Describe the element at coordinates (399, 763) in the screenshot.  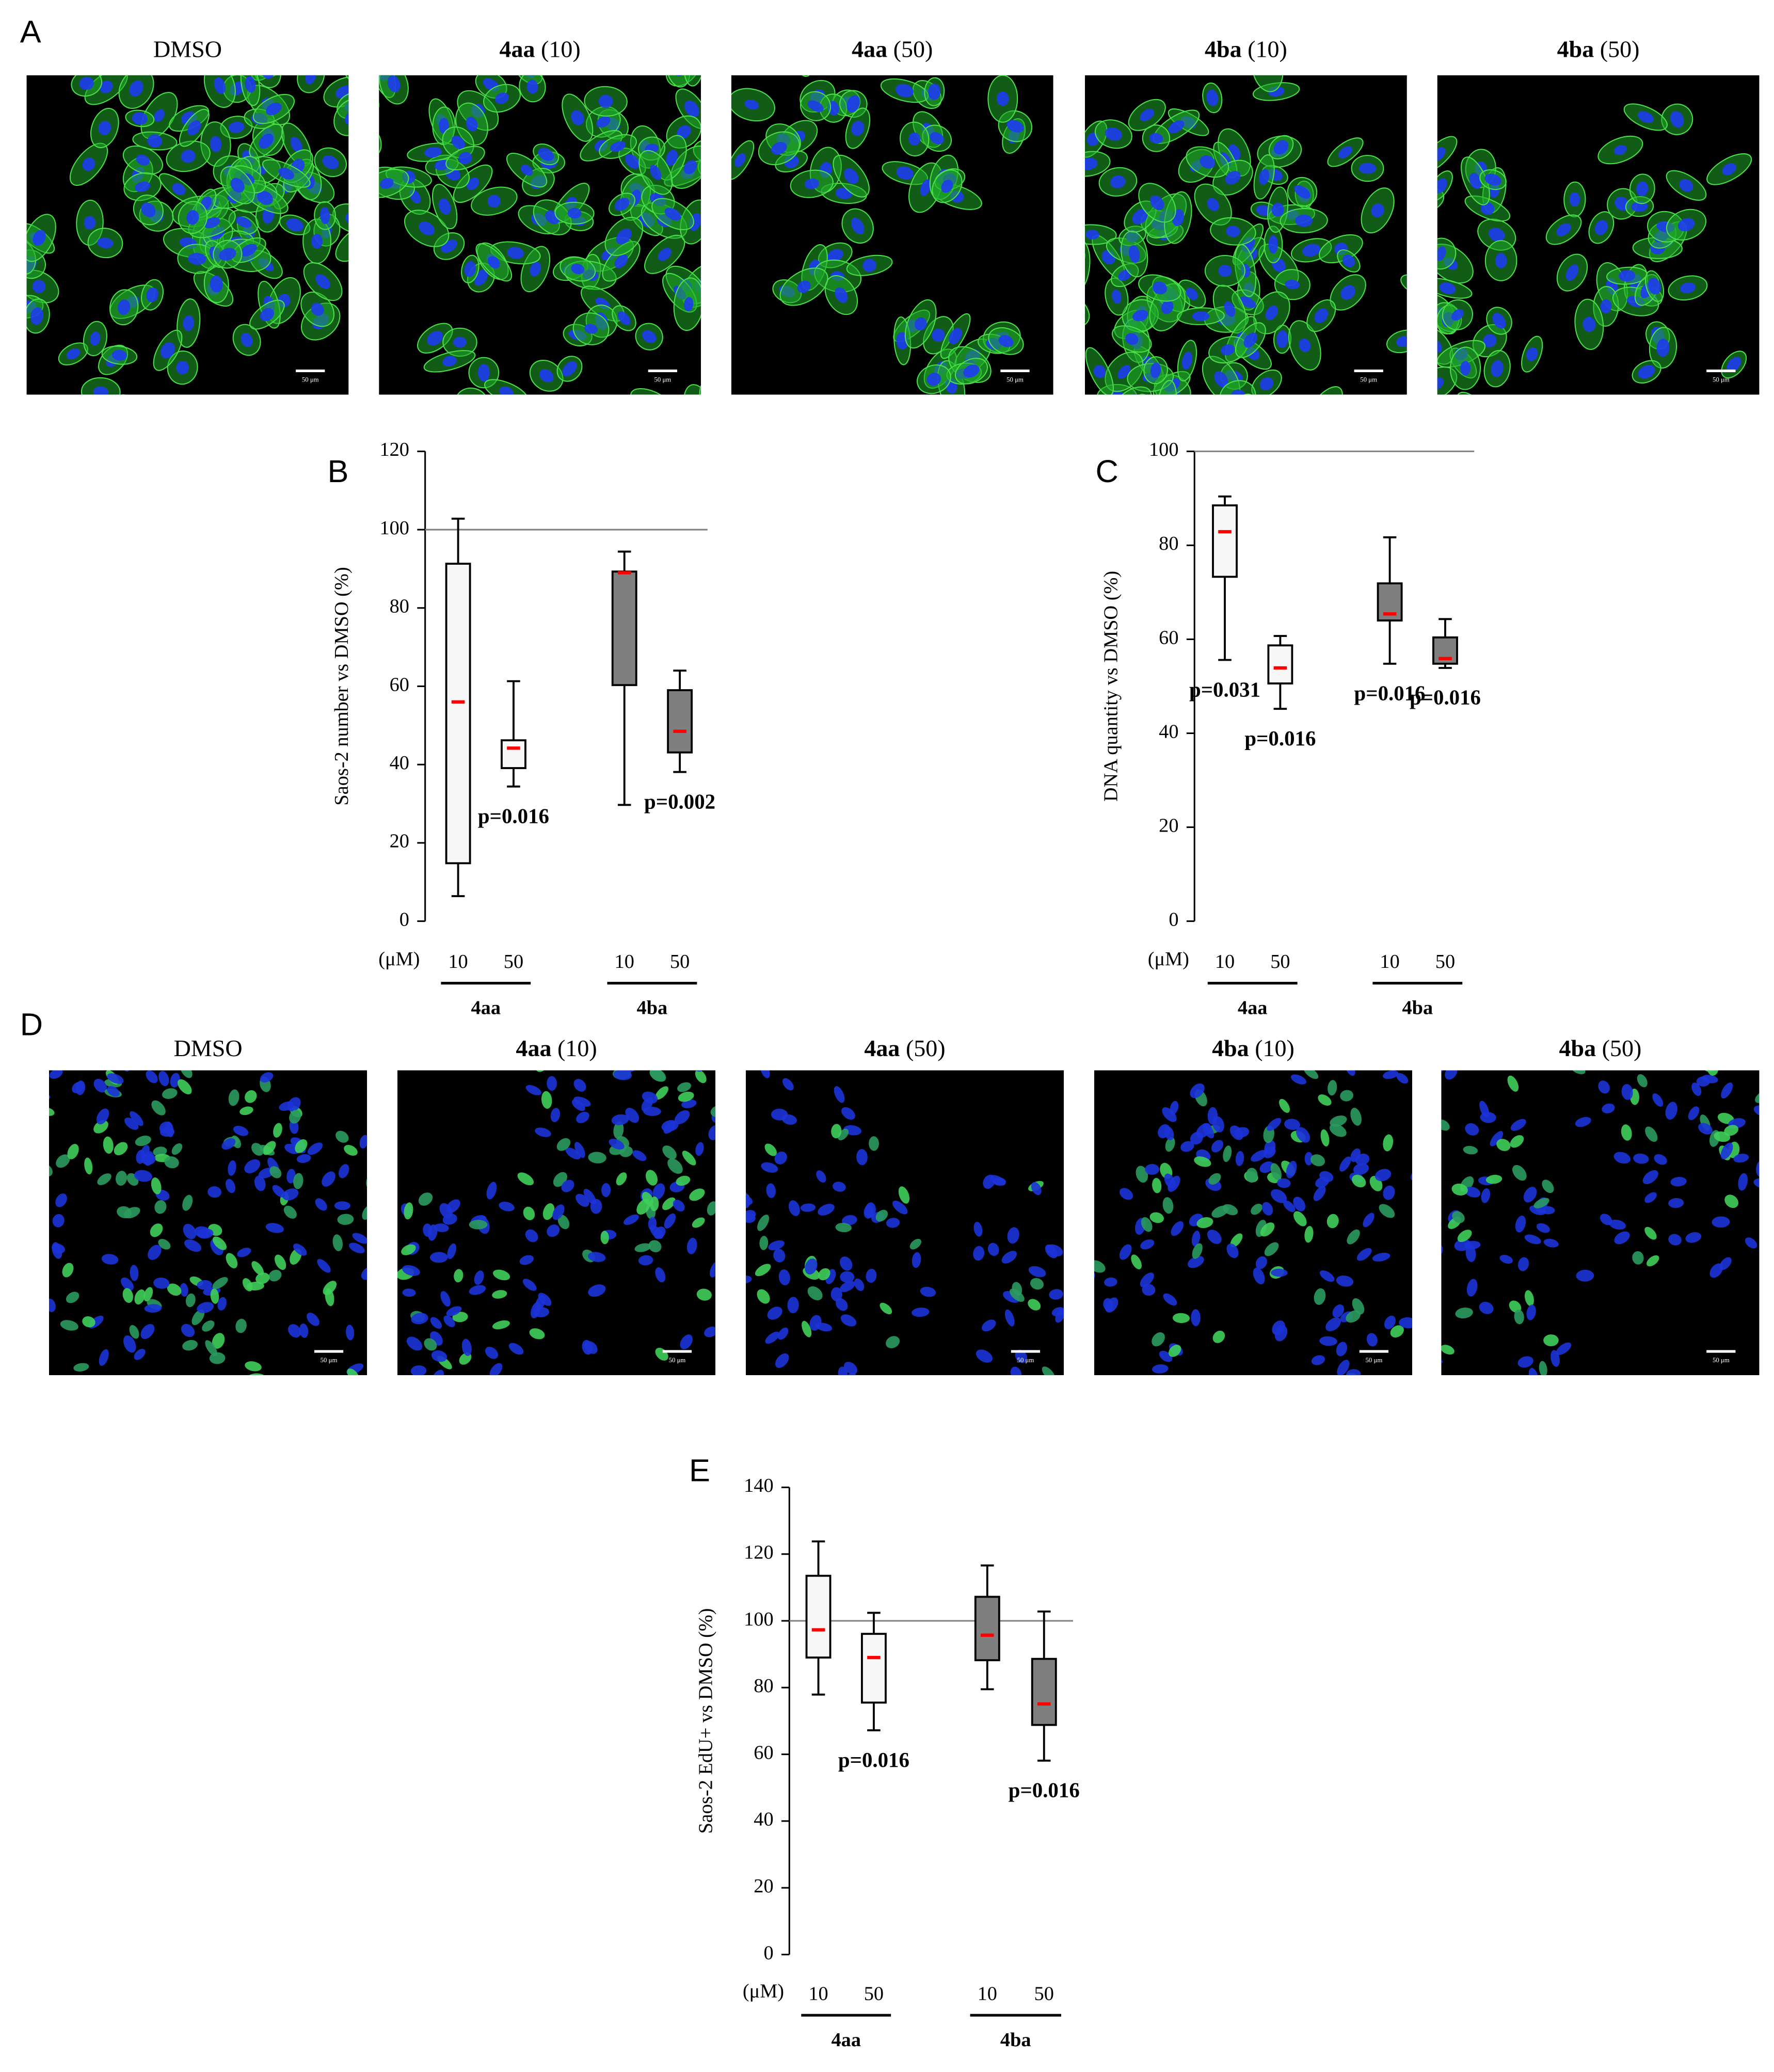
I see `y-tick-label: 40` at that location.